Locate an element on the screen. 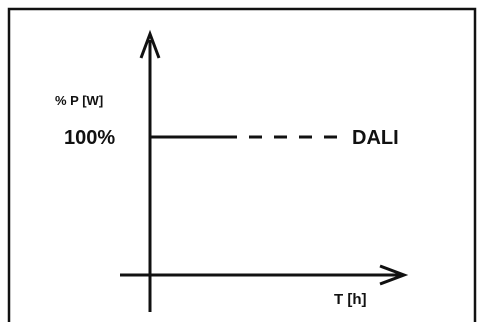  x-axis-label: T [h] is located at coordinates (350, 299).